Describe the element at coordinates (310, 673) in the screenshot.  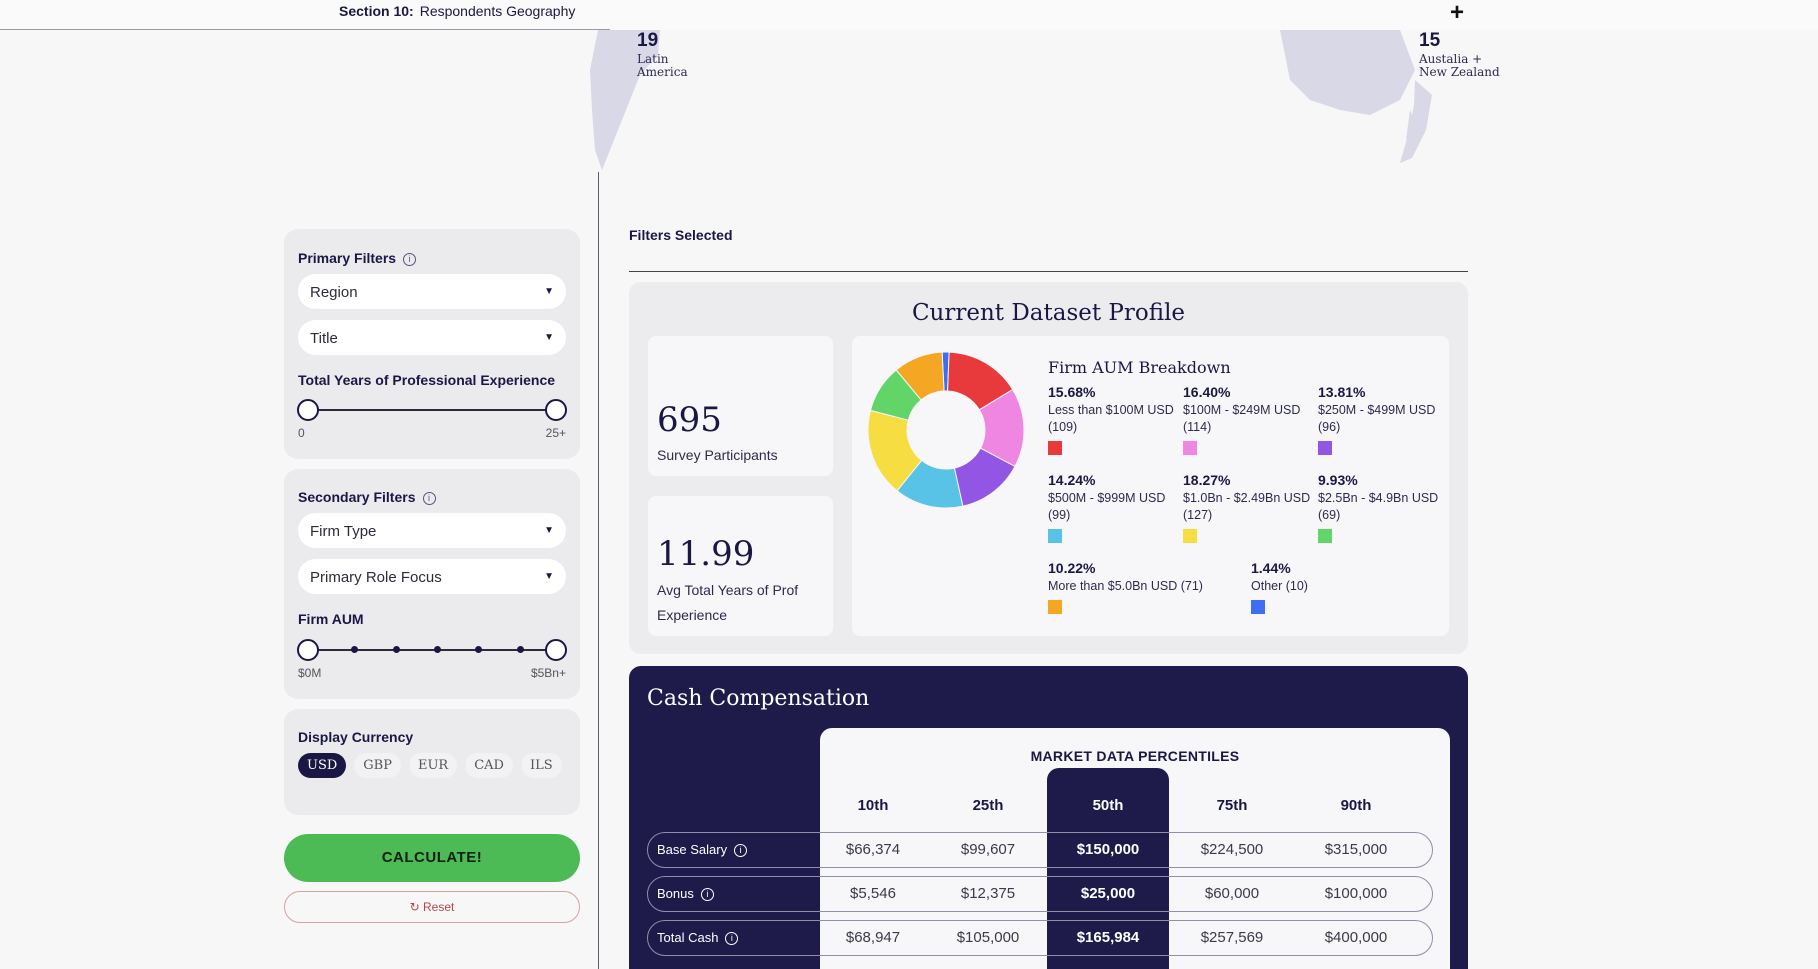
I see `aum-min-label: $0M` at that location.